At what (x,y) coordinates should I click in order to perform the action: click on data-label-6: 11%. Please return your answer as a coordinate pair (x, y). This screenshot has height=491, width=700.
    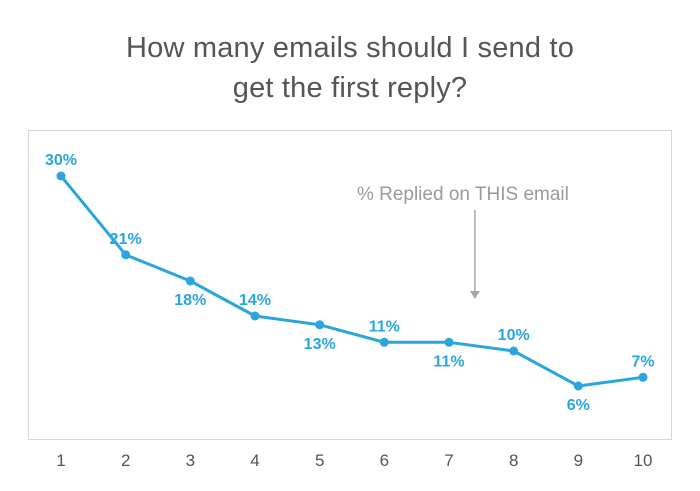
    Looking at the image, I should click on (384, 326).